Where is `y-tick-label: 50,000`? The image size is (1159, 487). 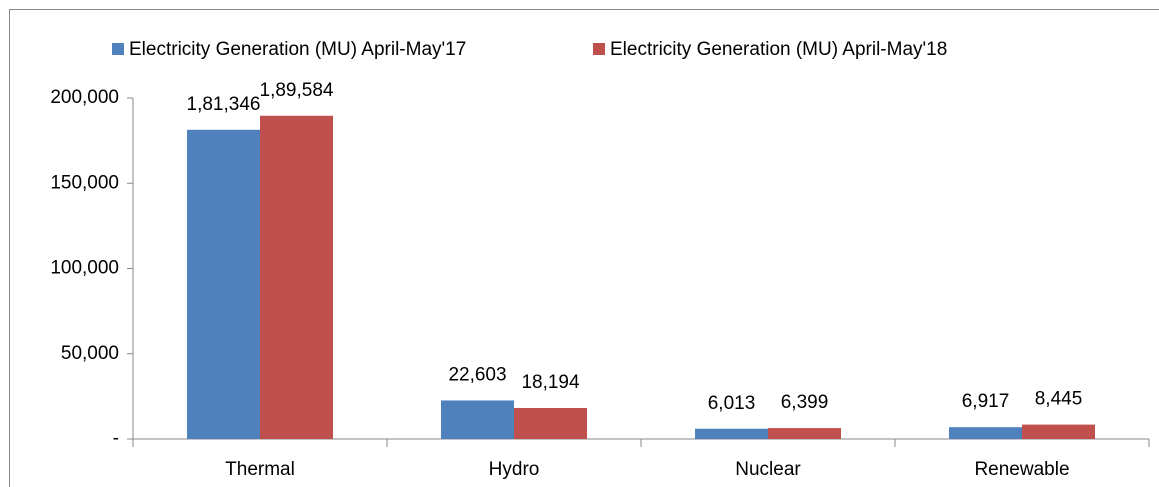 y-tick-label: 50,000 is located at coordinates (90, 353).